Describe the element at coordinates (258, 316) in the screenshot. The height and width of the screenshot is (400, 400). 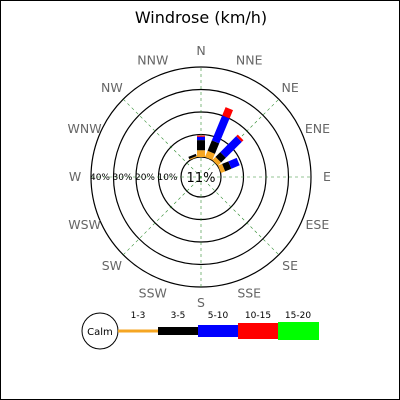
I see `legend-label-10-15: 10-15` at that location.